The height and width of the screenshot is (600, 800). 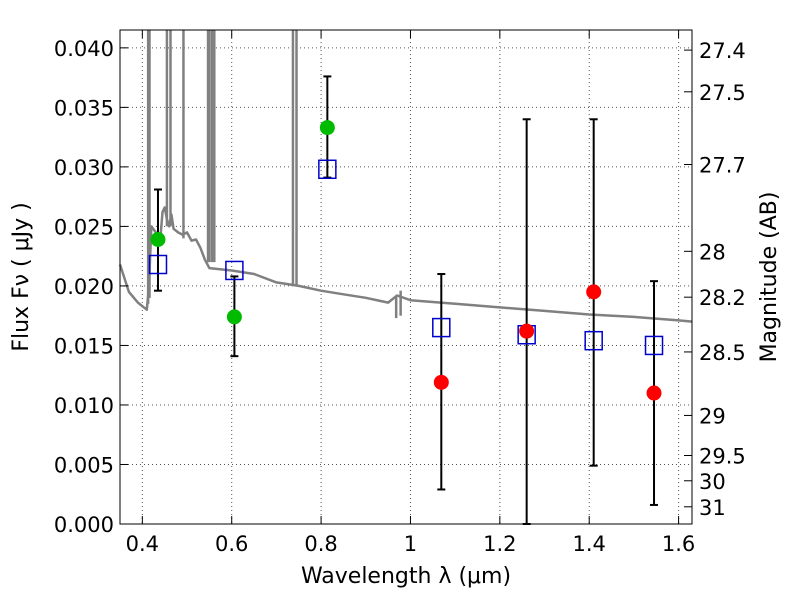 What do you see at coordinates (84, 168) in the screenshot?
I see `y-tick-label: 0.030` at bounding box center [84, 168].